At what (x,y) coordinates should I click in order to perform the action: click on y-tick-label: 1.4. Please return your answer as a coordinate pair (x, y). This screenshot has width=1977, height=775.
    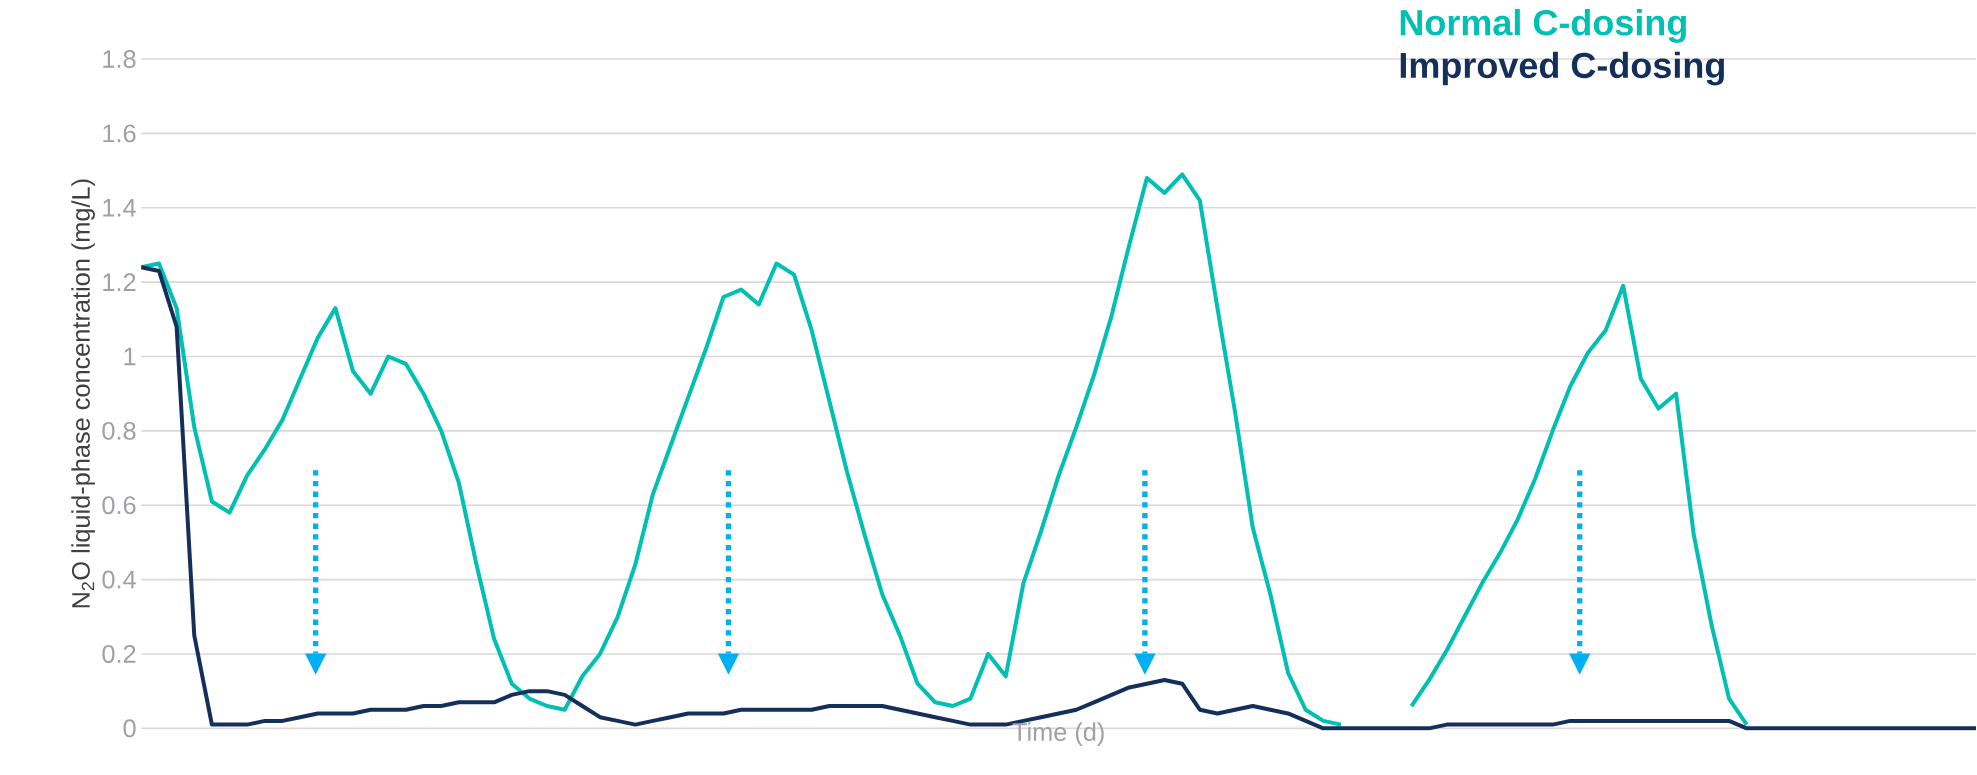
    Looking at the image, I should click on (119, 208).